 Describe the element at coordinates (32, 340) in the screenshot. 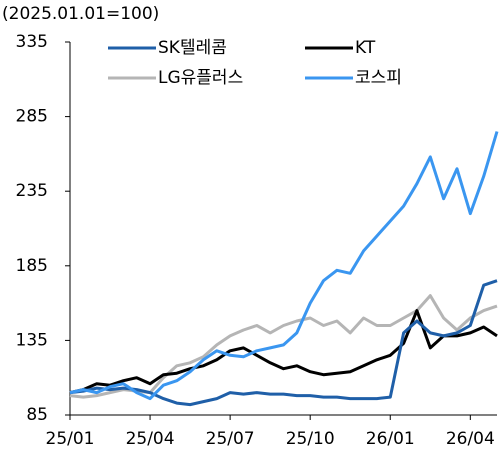

I see `y-tick-label: 135` at that location.